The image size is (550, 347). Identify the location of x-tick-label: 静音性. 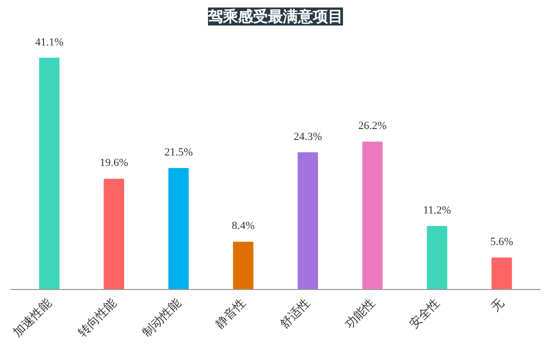
(230, 313).